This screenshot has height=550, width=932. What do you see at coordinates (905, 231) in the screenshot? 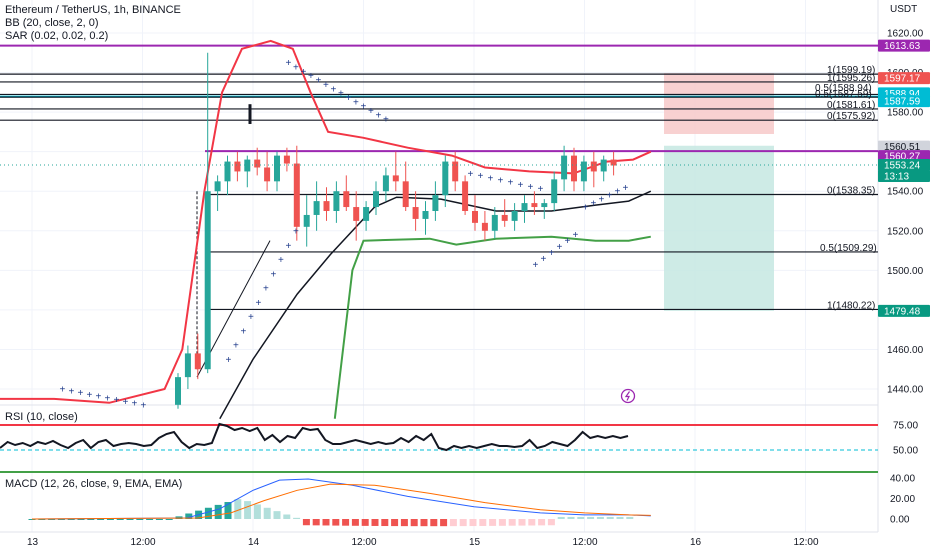
I see `price-tick: 1520.00` at bounding box center [905, 231].